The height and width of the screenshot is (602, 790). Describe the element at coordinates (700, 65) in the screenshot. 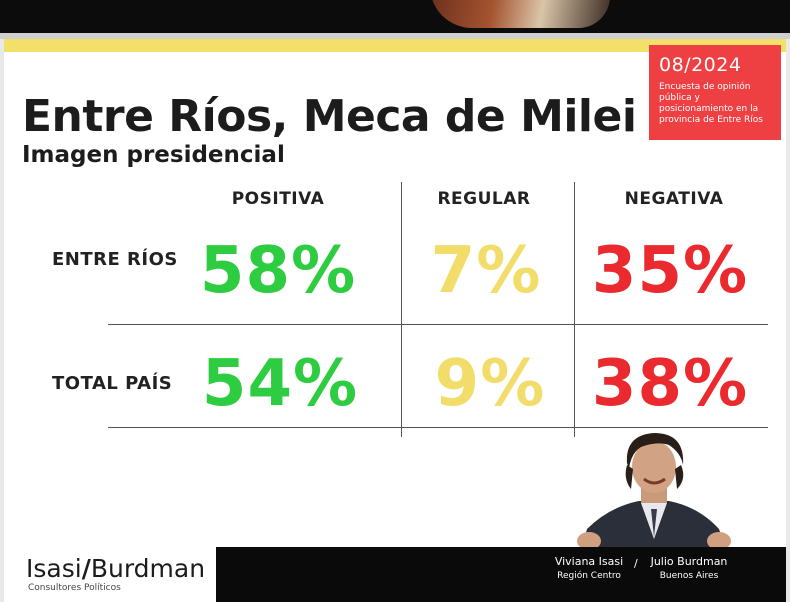

I see `survey-date: 08/2024` at that location.